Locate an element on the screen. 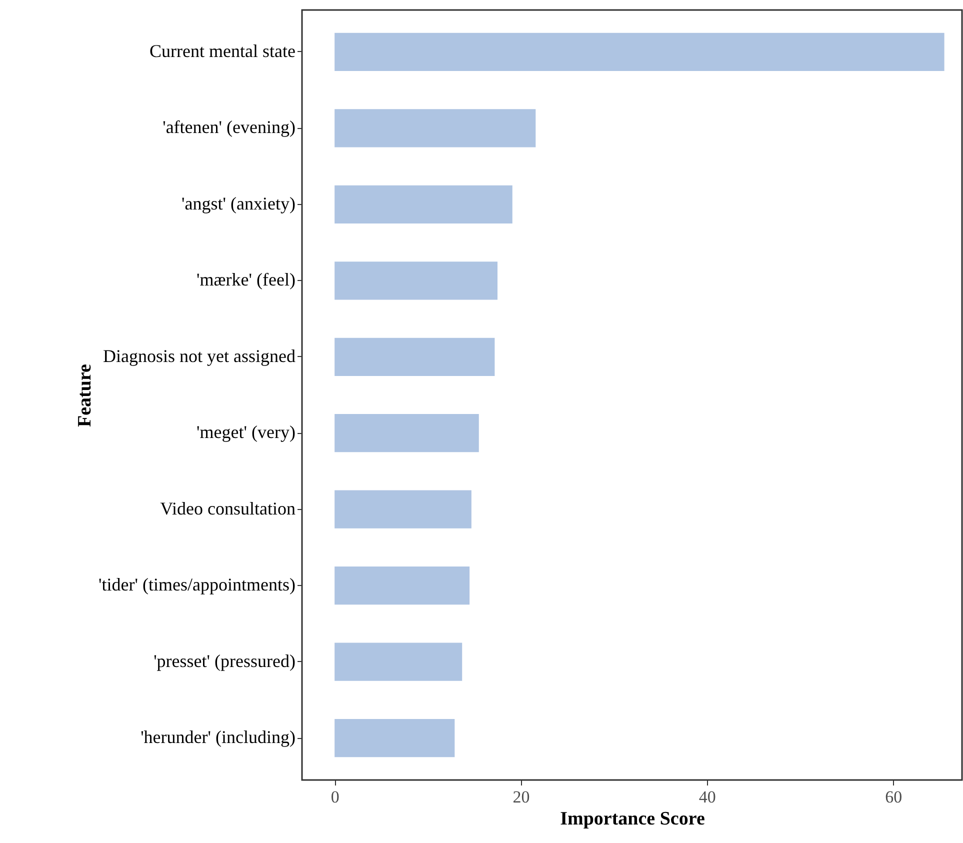  y-tick-label: 'aftenen' (evening) is located at coordinates (229, 127).